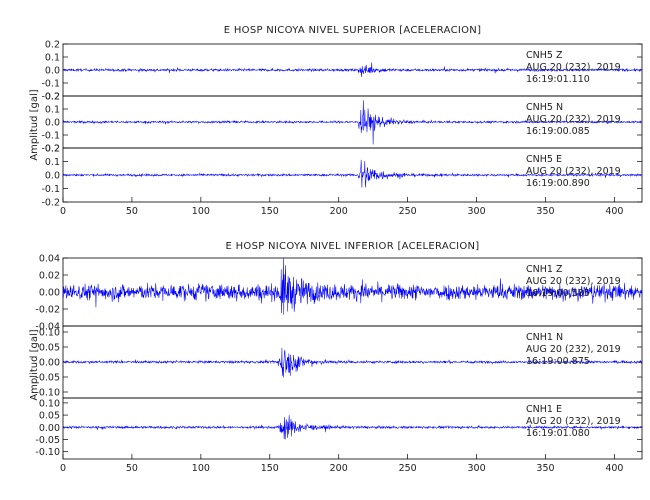  What do you see at coordinates (49, 259) in the screenshot?
I see `y-tick-label: 0.04` at bounding box center [49, 259].